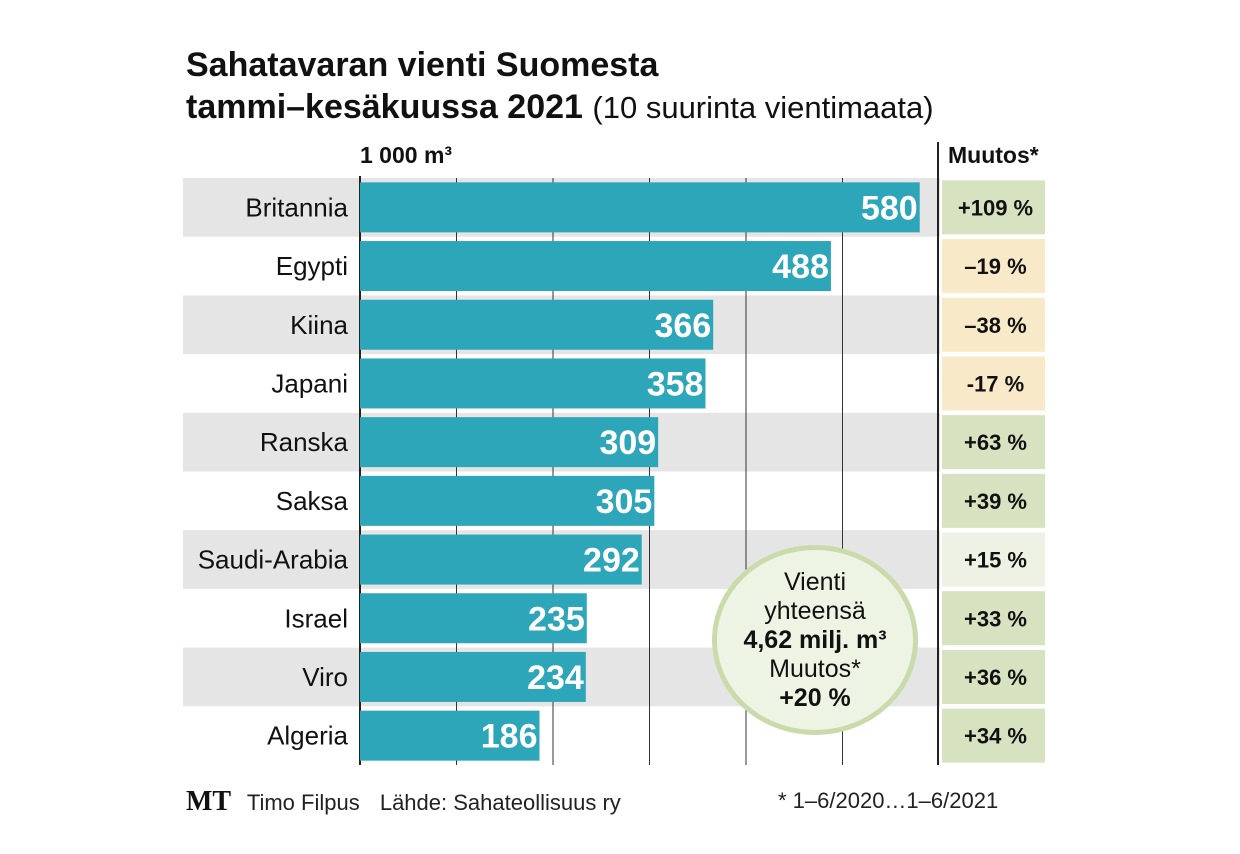  I want to click on category-label: Kiina, so click(319, 325).